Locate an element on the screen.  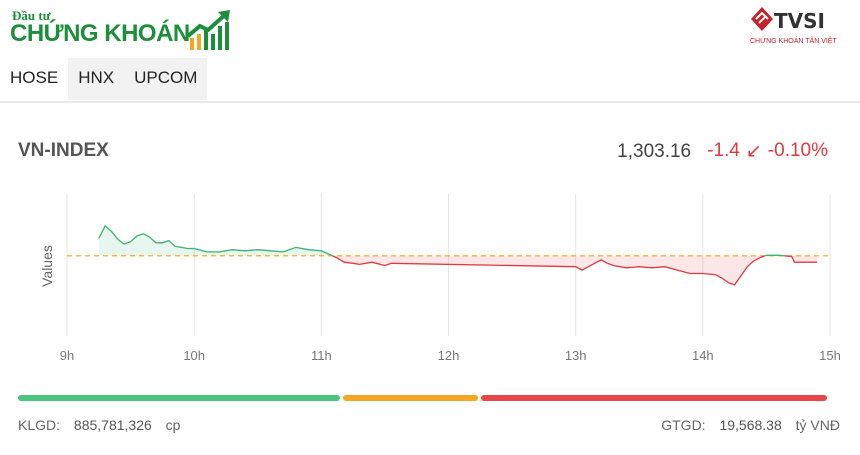
klgd-label: KLGD: is located at coordinates (39, 425).